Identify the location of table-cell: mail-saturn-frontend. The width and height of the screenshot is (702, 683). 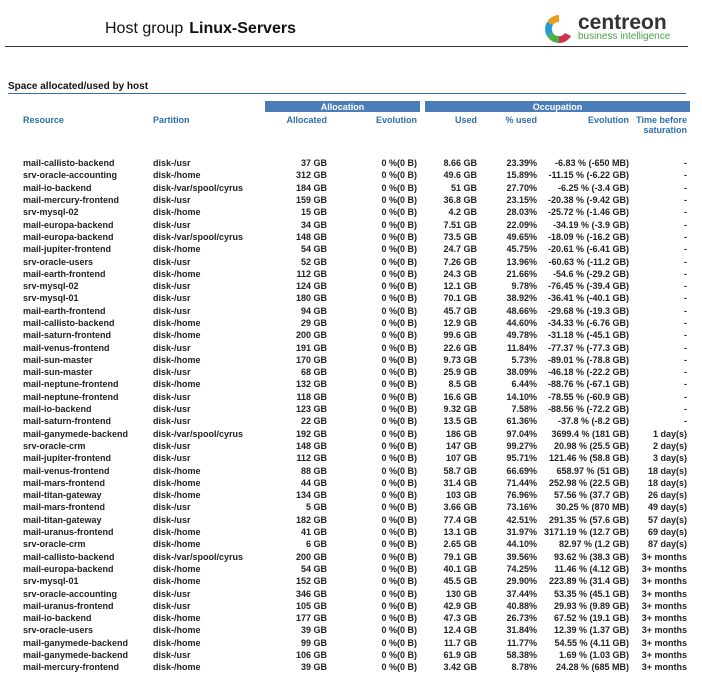
(67, 421).